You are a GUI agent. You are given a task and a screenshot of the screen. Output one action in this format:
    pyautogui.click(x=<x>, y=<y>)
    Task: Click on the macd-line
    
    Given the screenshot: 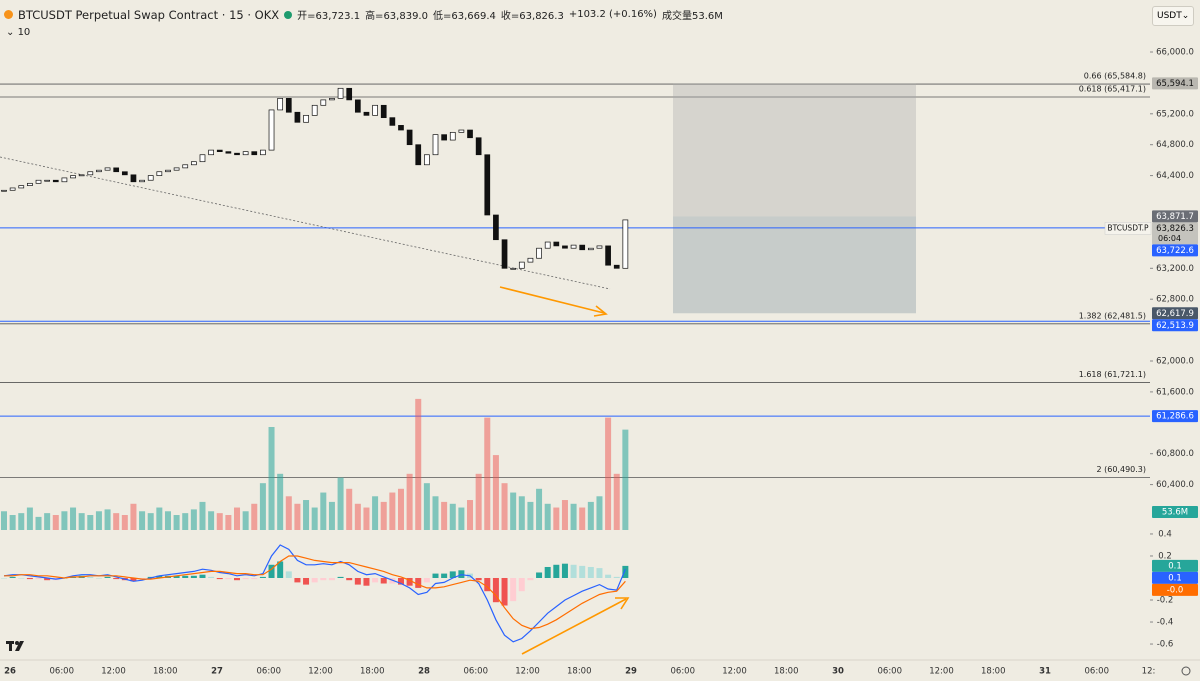 What is the action you would take?
    pyautogui.click(x=315, y=592)
    